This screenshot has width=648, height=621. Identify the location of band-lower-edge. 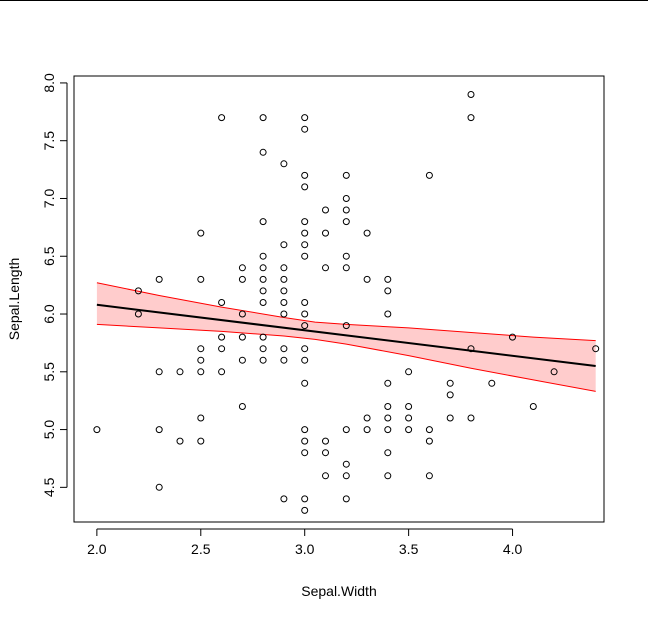
(346, 357).